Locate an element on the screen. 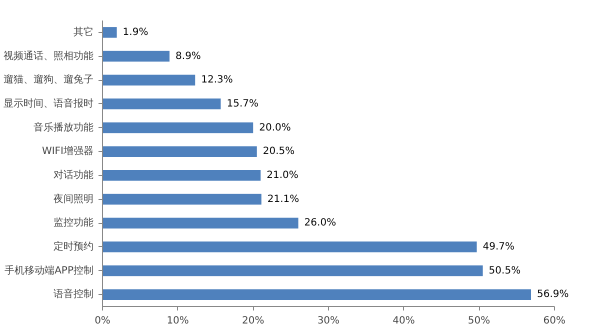 The width and height of the screenshot is (600, 329). y-tick-label: 夜间照明 is located at coordinates (74, 198).